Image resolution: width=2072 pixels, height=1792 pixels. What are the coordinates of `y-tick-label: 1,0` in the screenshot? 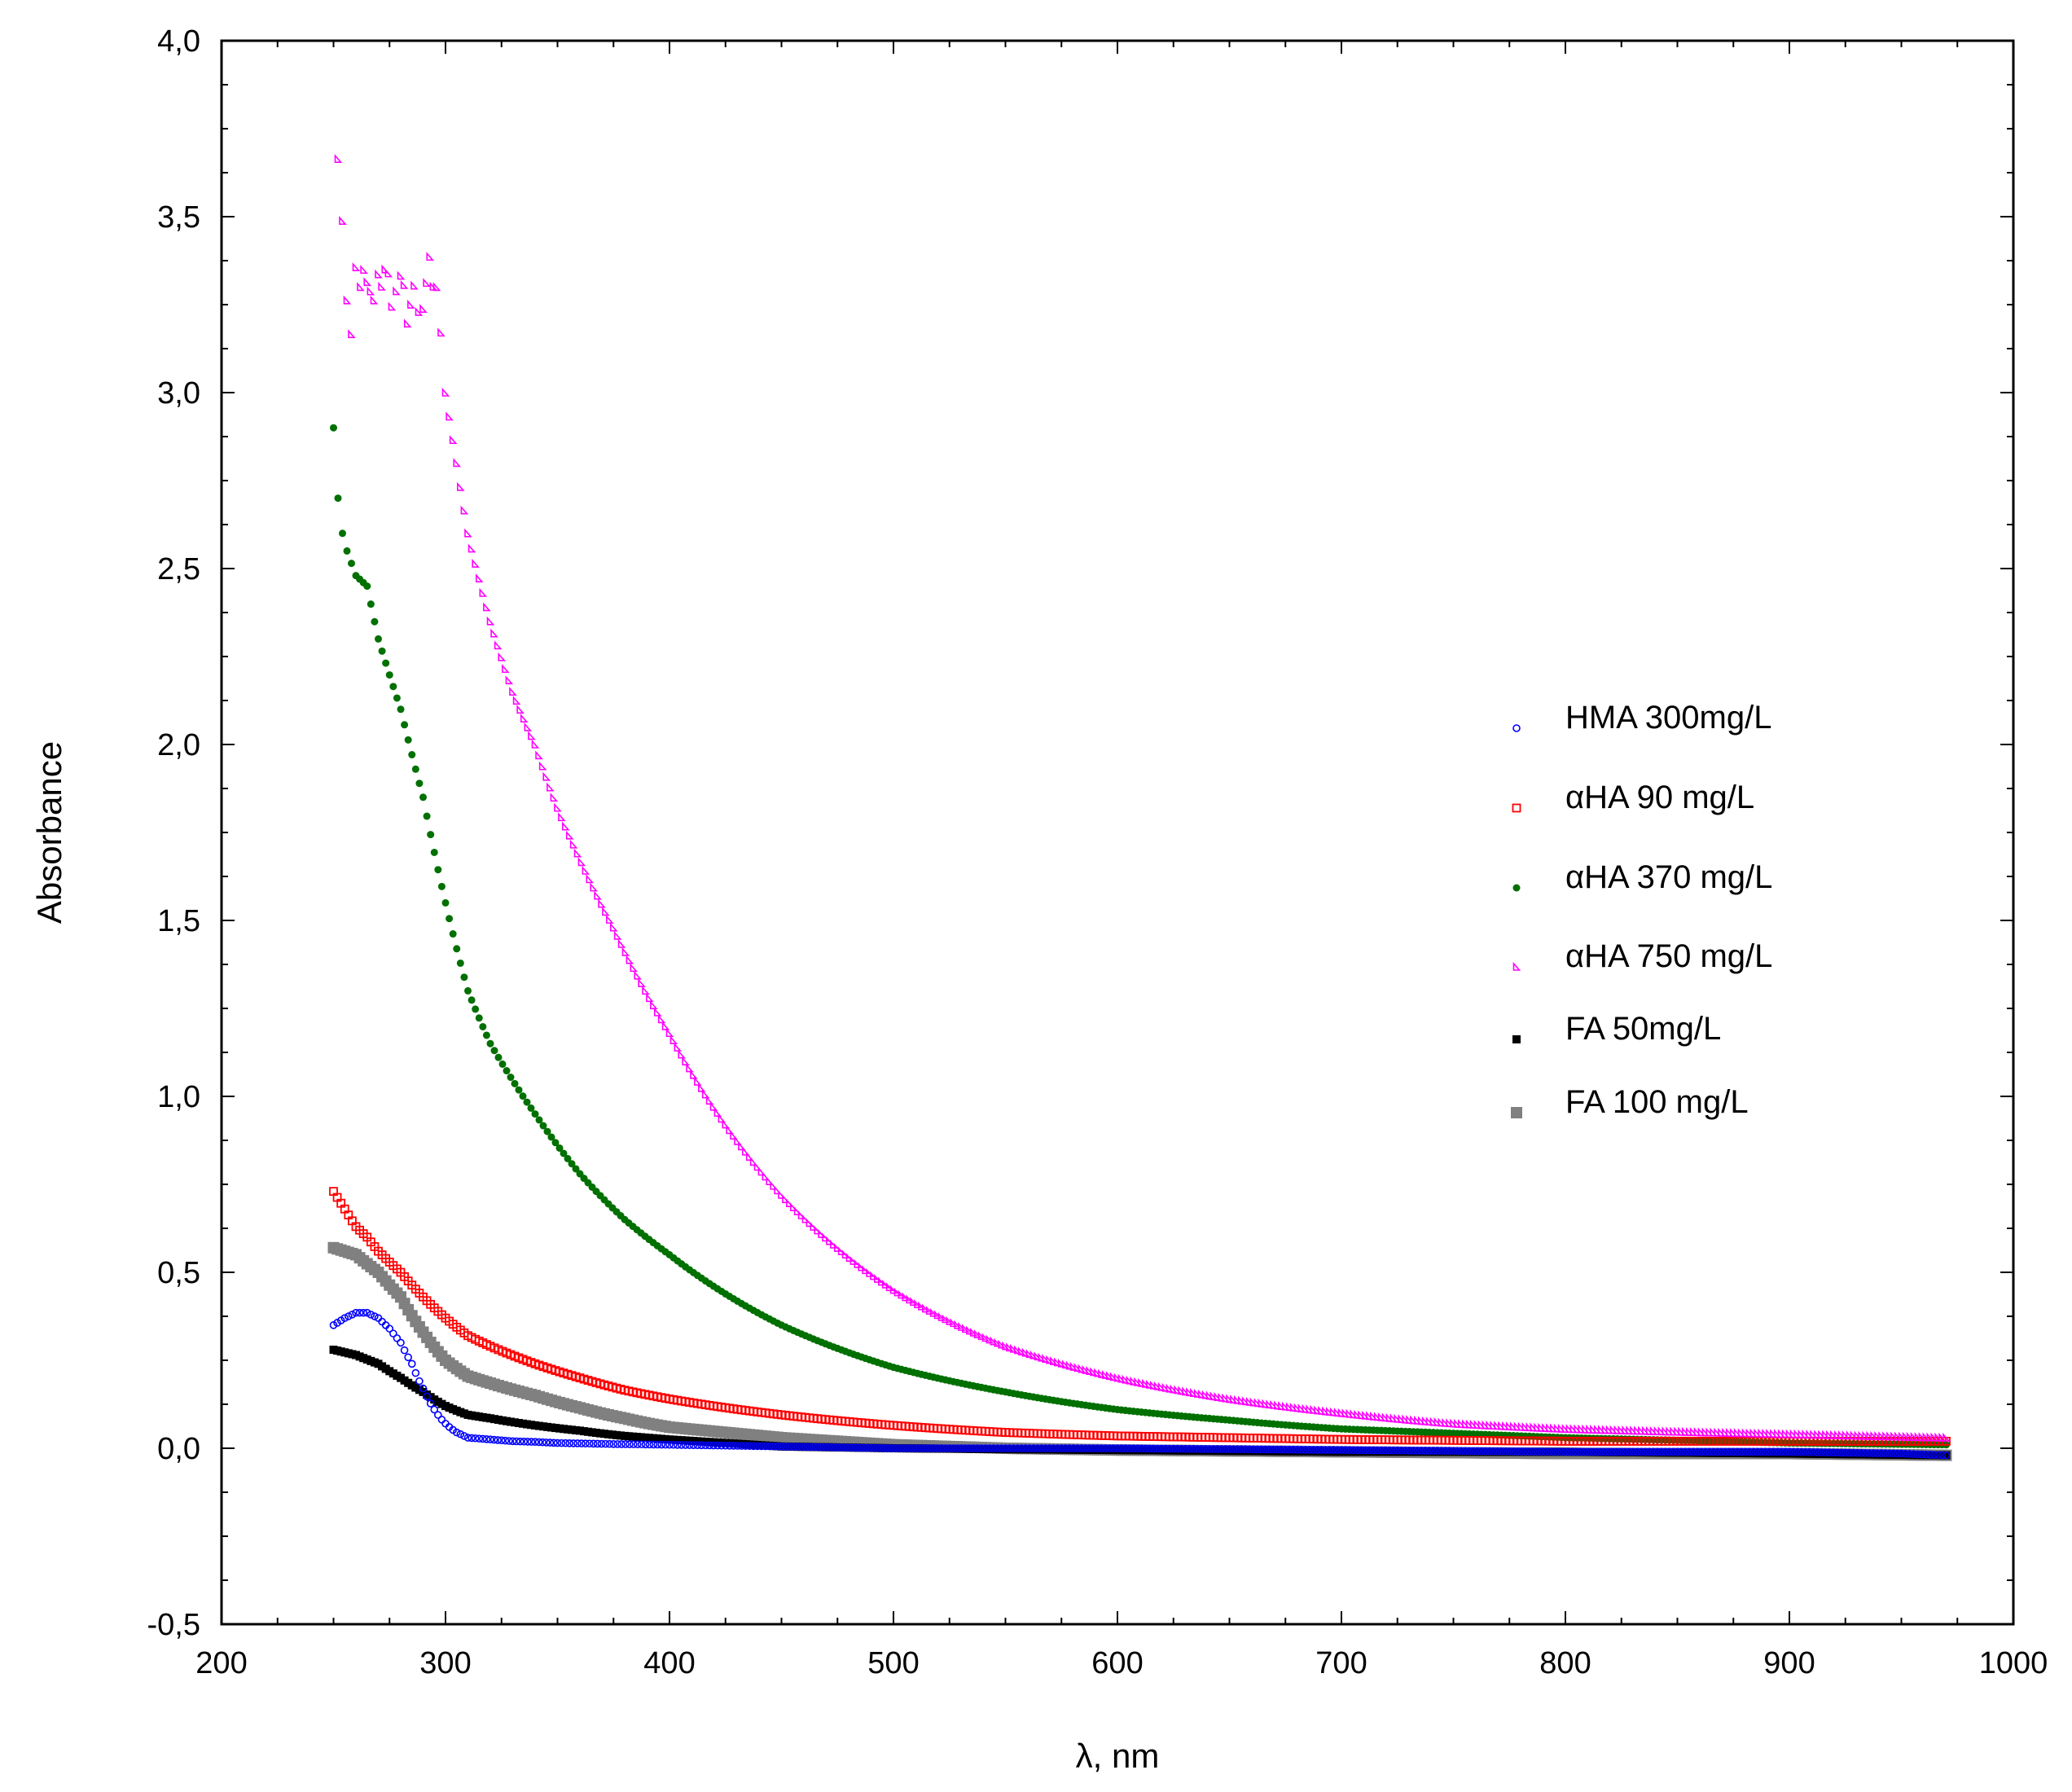 It's located at (178, 1097).